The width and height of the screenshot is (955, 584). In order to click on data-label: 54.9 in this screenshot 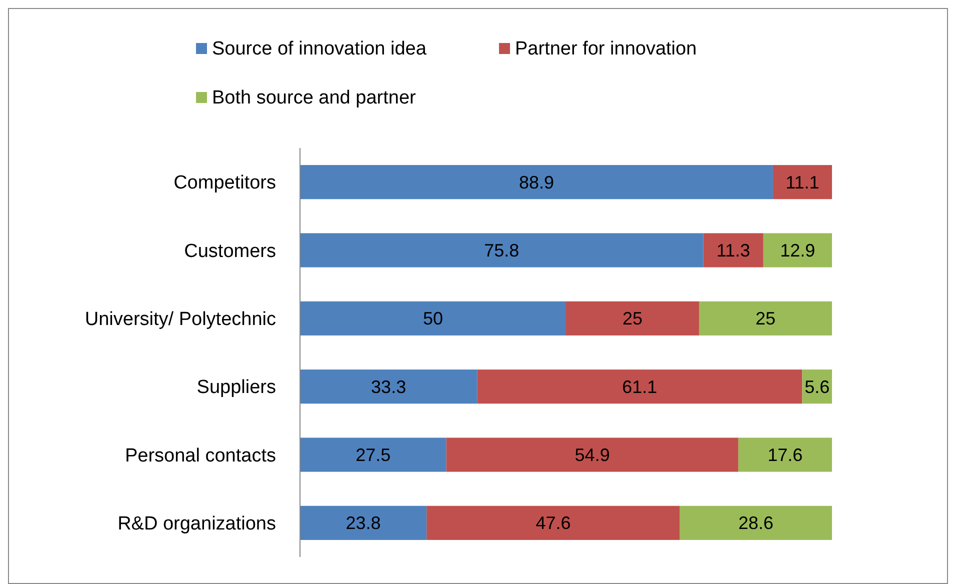, I will do `click(592, 455)`.